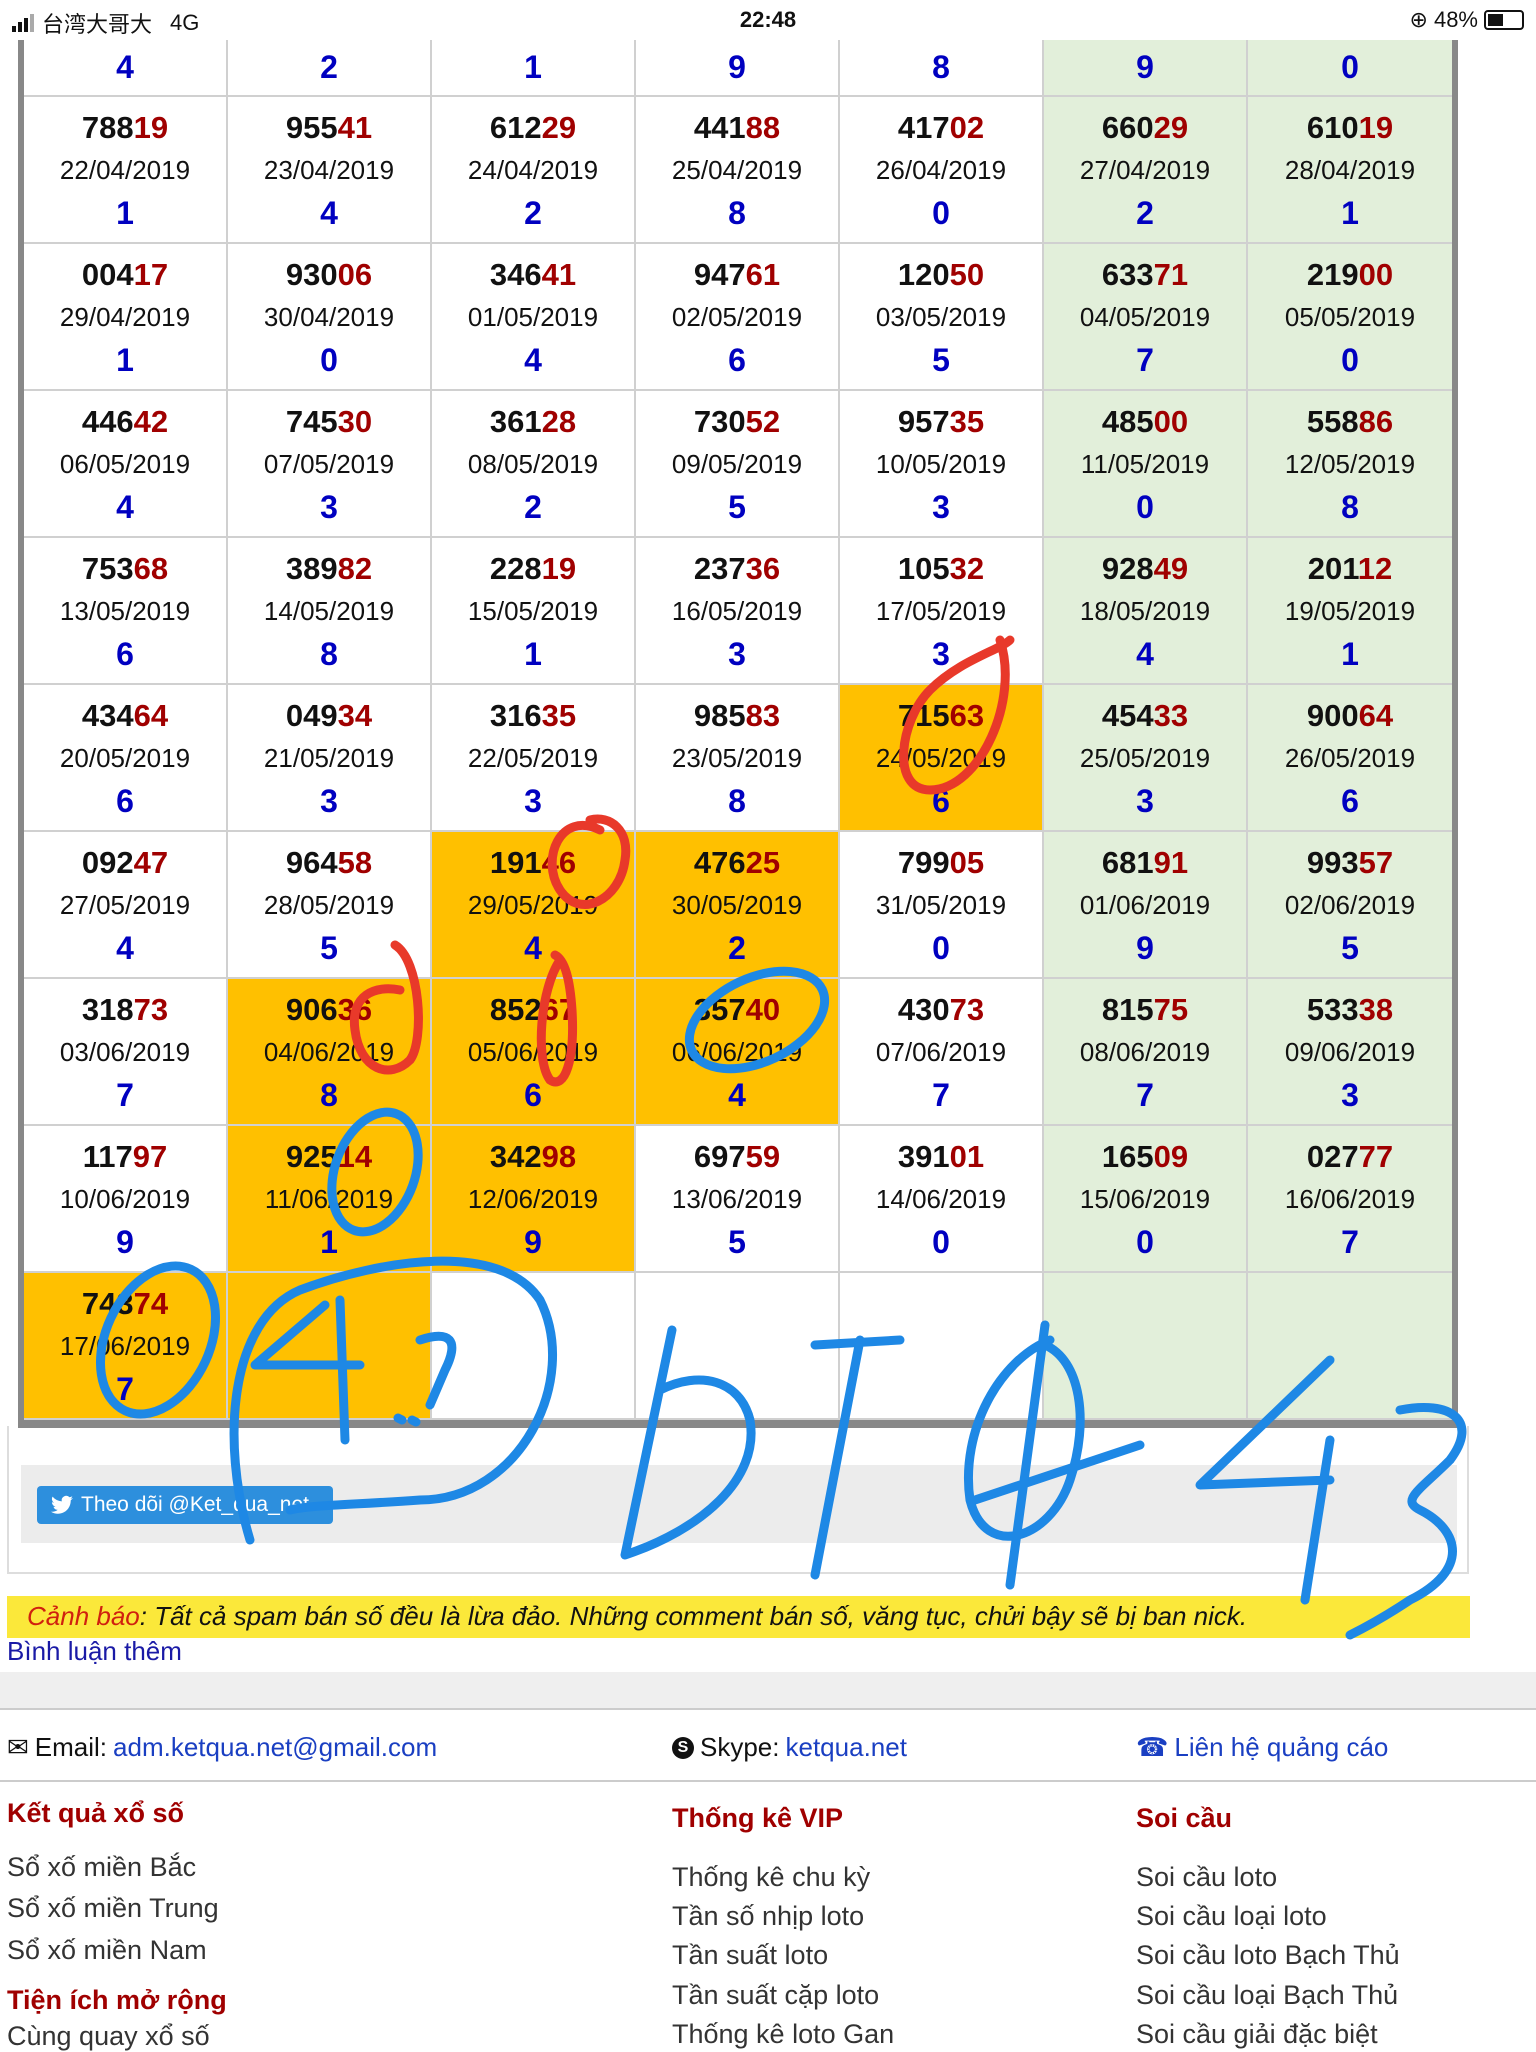  Describe the element at coordinates (923, 1009) in the screenshot. I see `result-head: 430` at that location.